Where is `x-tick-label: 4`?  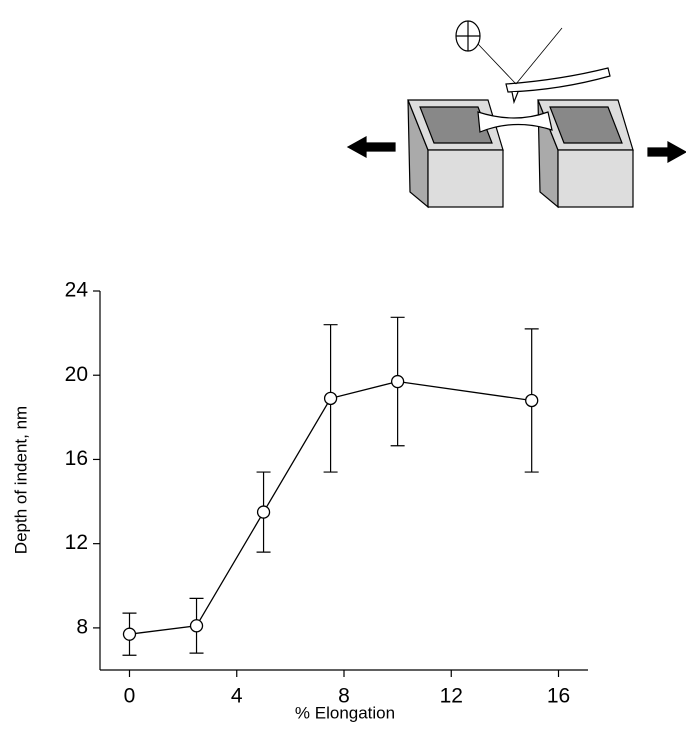
x-tick-label: 4 is located at coordinates (237, 696).